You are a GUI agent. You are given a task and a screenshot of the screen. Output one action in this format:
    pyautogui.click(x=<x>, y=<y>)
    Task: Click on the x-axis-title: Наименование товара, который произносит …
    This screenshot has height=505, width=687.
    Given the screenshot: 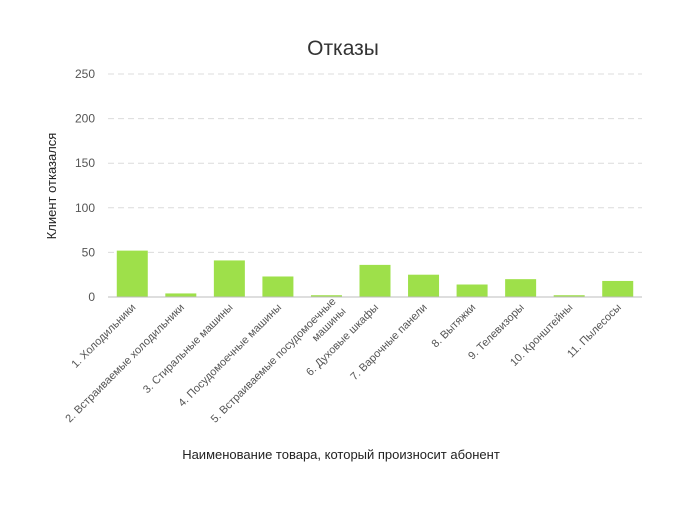 What is the action you would take?
    pyautogui.click(x=341, y=454)
    